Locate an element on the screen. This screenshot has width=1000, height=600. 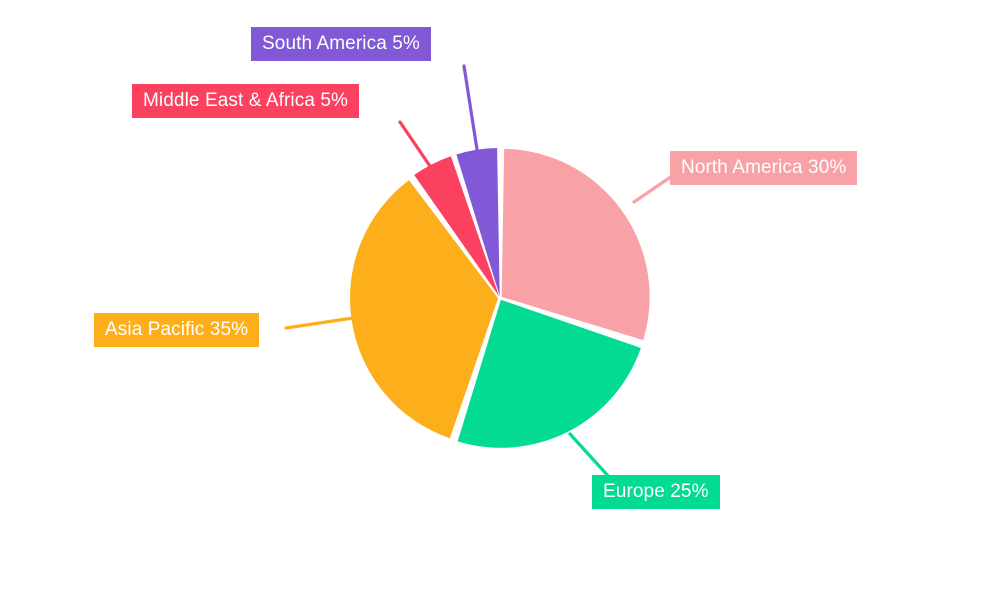
leader-line-south-america is located at coordinates (471, 111).